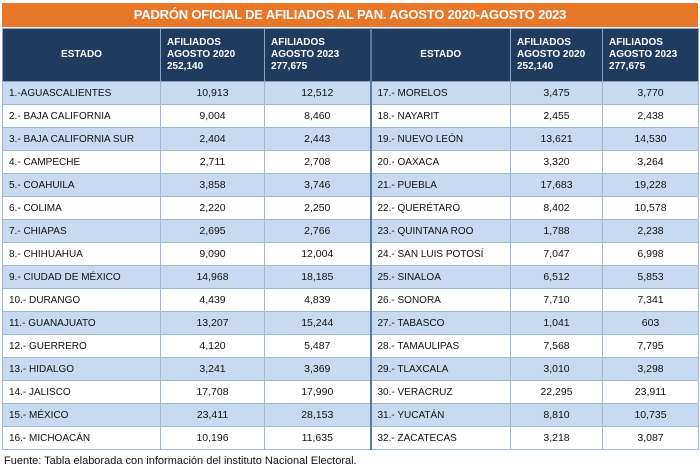  What do you see at coordinates (212, 415) in the screenshot?
I see `count-cell: 23,411` at bounding box center [212, 415].